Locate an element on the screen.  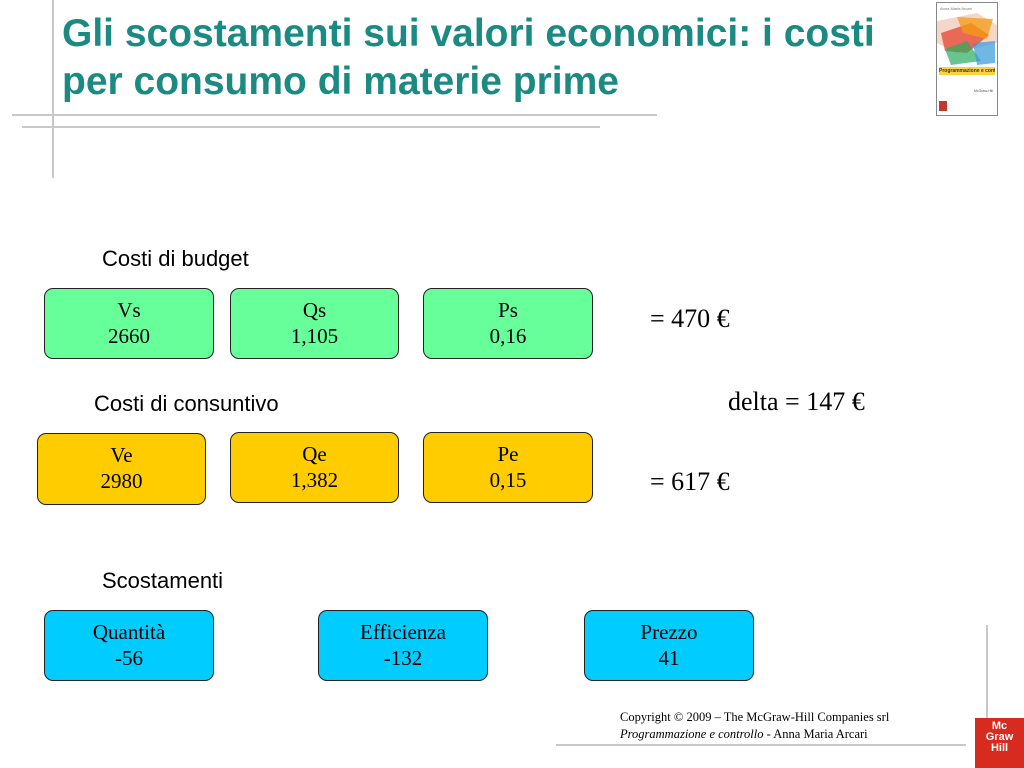
footer-rule is located at coordinates (761, 745).